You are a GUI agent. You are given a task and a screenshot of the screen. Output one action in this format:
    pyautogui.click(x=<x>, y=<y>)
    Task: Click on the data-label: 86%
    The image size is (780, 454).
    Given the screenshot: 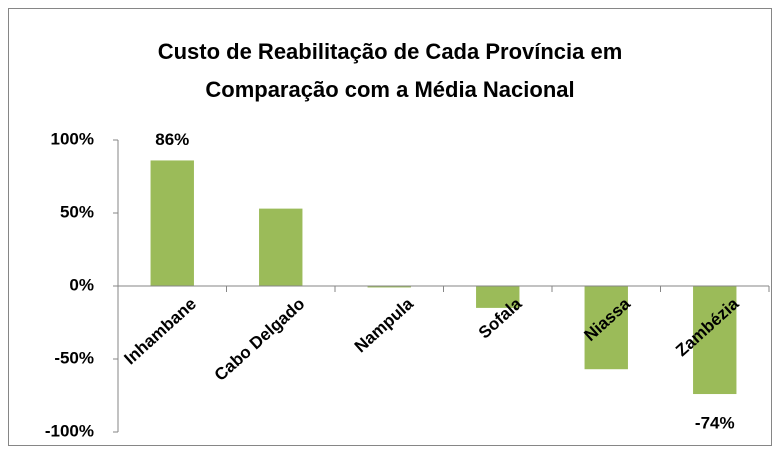 What is the action you would take?
    pyautogui.click(x=172, y=139)
    